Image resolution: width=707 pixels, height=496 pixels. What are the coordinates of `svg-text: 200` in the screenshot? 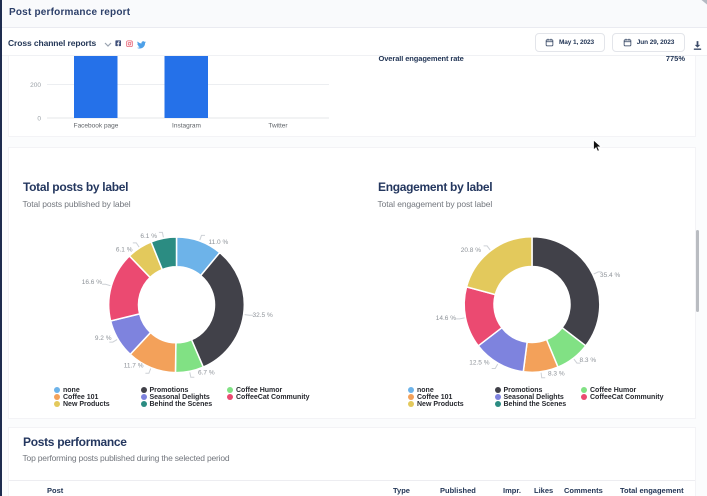 It's located at (35, 85).